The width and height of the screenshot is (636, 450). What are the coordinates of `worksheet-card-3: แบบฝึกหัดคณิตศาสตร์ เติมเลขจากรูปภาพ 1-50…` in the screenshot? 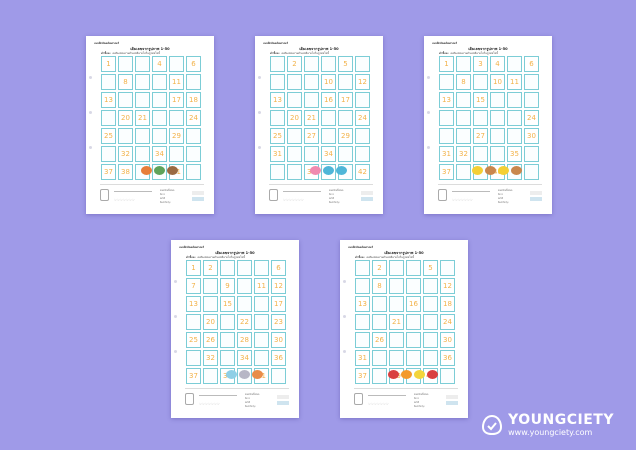 It's located at (488, 125).